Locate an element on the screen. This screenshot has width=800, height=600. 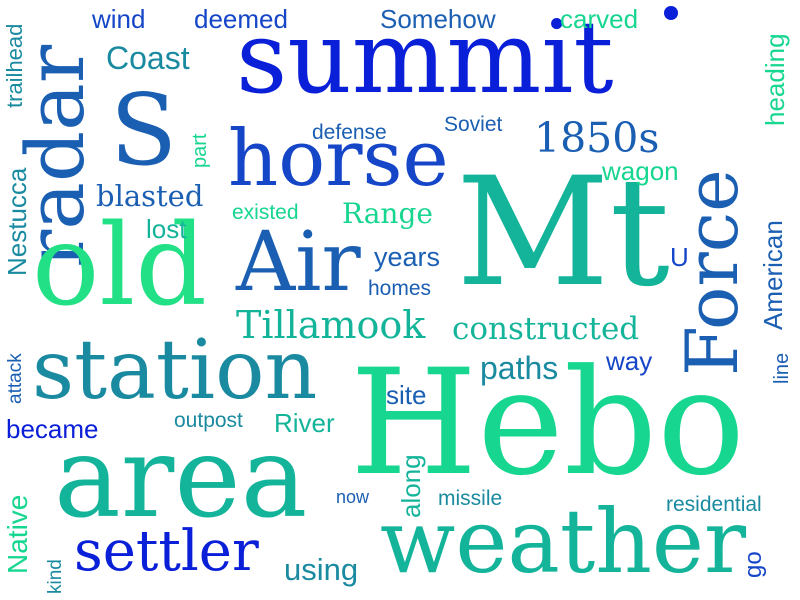
word-paths: paths is located at coordinates (519, 368).